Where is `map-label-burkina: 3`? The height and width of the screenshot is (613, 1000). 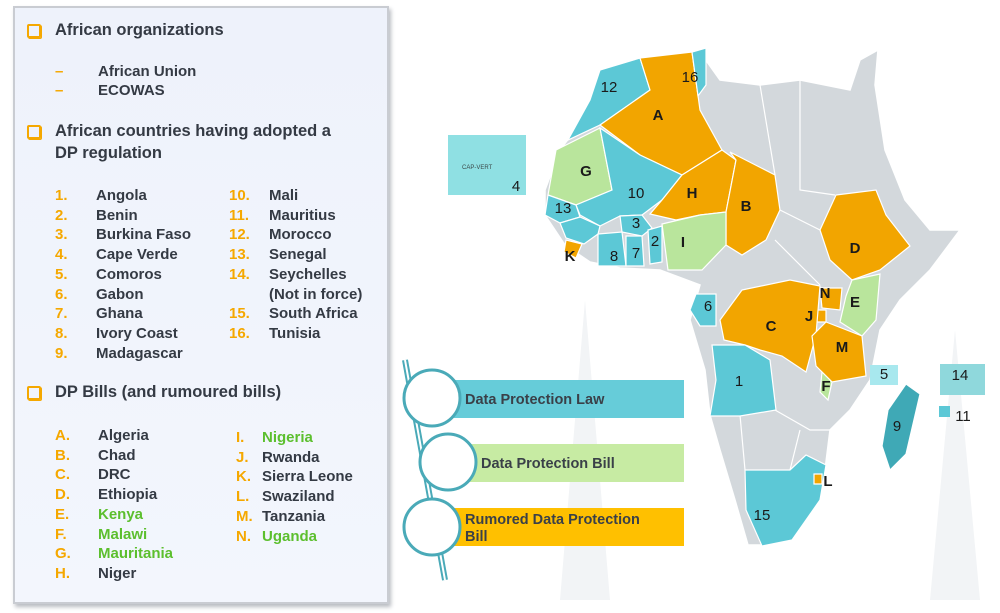 map-label-burkina: 3 is located at coordinates (636, 223).